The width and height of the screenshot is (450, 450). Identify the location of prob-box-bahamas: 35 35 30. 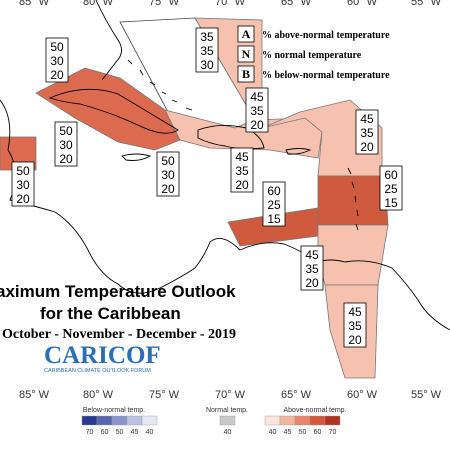
(207, 50).